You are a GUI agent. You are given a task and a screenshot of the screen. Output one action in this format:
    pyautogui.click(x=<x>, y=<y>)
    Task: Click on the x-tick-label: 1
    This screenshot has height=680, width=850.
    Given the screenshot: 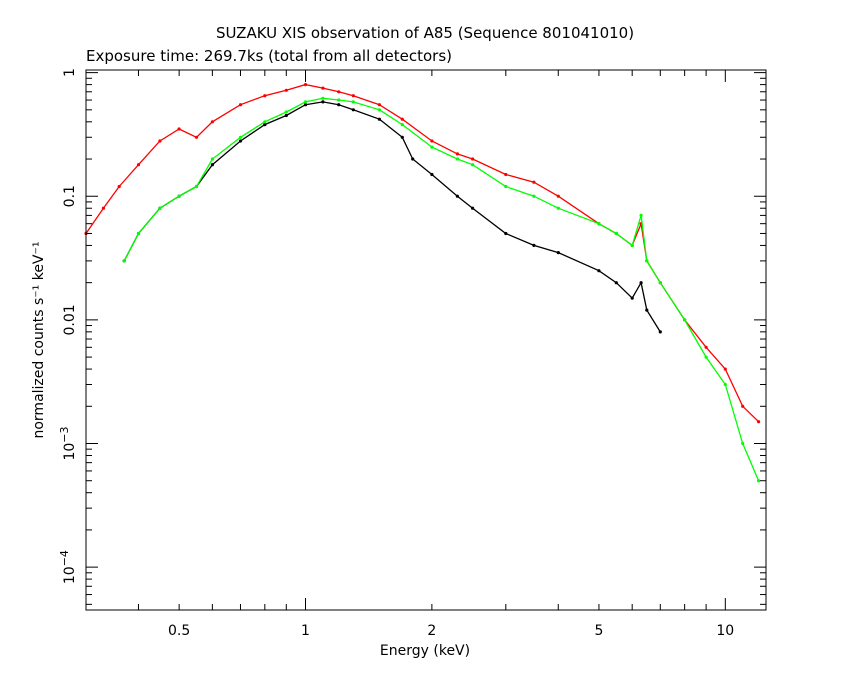 What is the action you would take?
    pyautogui.click(x=305, y=631)
    